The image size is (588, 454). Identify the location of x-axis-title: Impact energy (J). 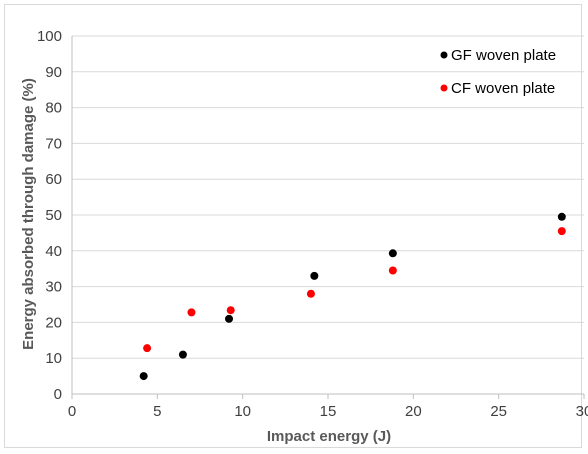
(329, 436).